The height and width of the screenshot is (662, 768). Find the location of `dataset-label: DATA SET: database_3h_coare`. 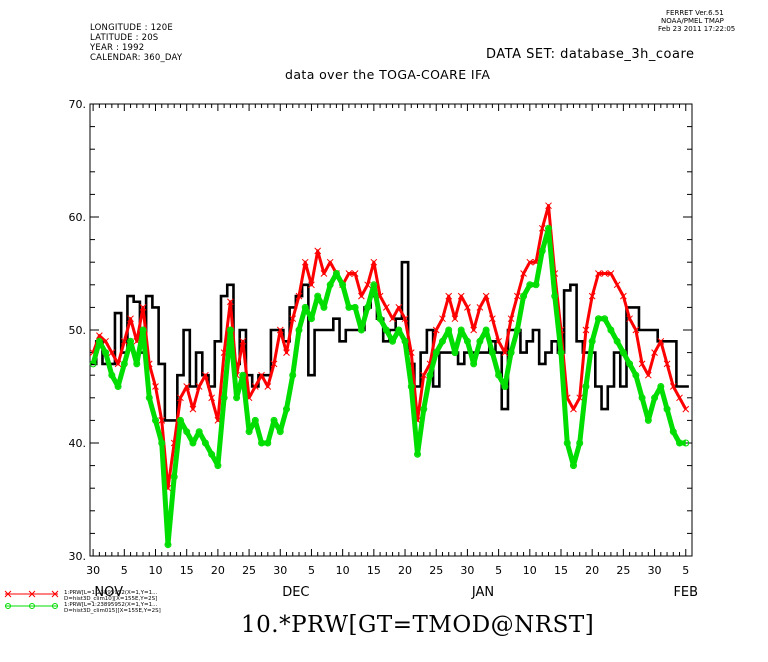

dataset-label: DATA SET: database_3h_coare is located at coordinates (590, 54).